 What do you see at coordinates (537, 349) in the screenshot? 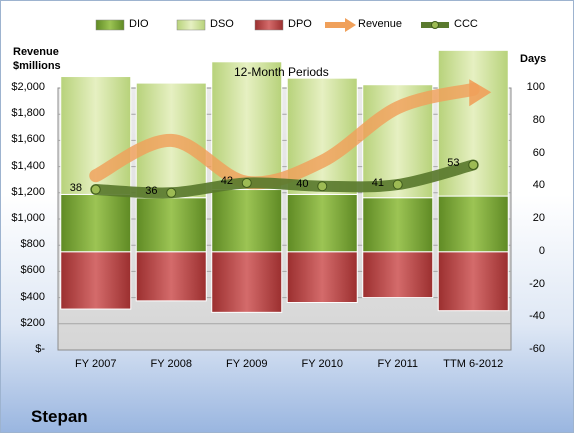
I see `right-tick-label: -60` at bounding box center [537, 349].